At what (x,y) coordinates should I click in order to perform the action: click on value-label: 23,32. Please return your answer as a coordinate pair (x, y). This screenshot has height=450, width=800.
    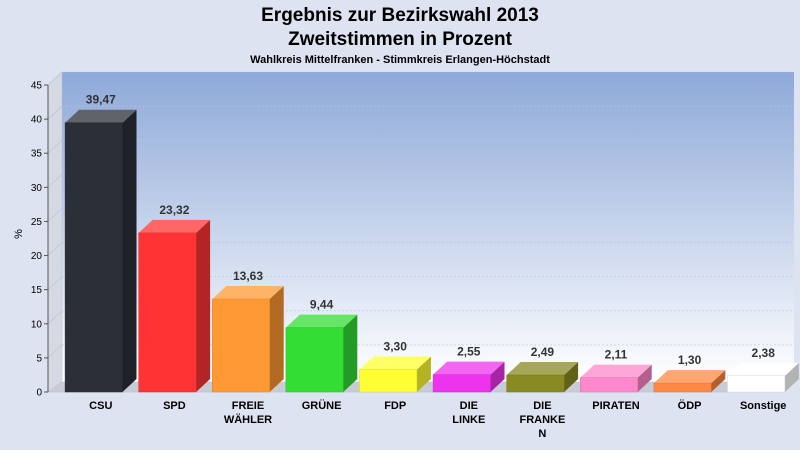
    Looking at the image, I should click on (174, 210).